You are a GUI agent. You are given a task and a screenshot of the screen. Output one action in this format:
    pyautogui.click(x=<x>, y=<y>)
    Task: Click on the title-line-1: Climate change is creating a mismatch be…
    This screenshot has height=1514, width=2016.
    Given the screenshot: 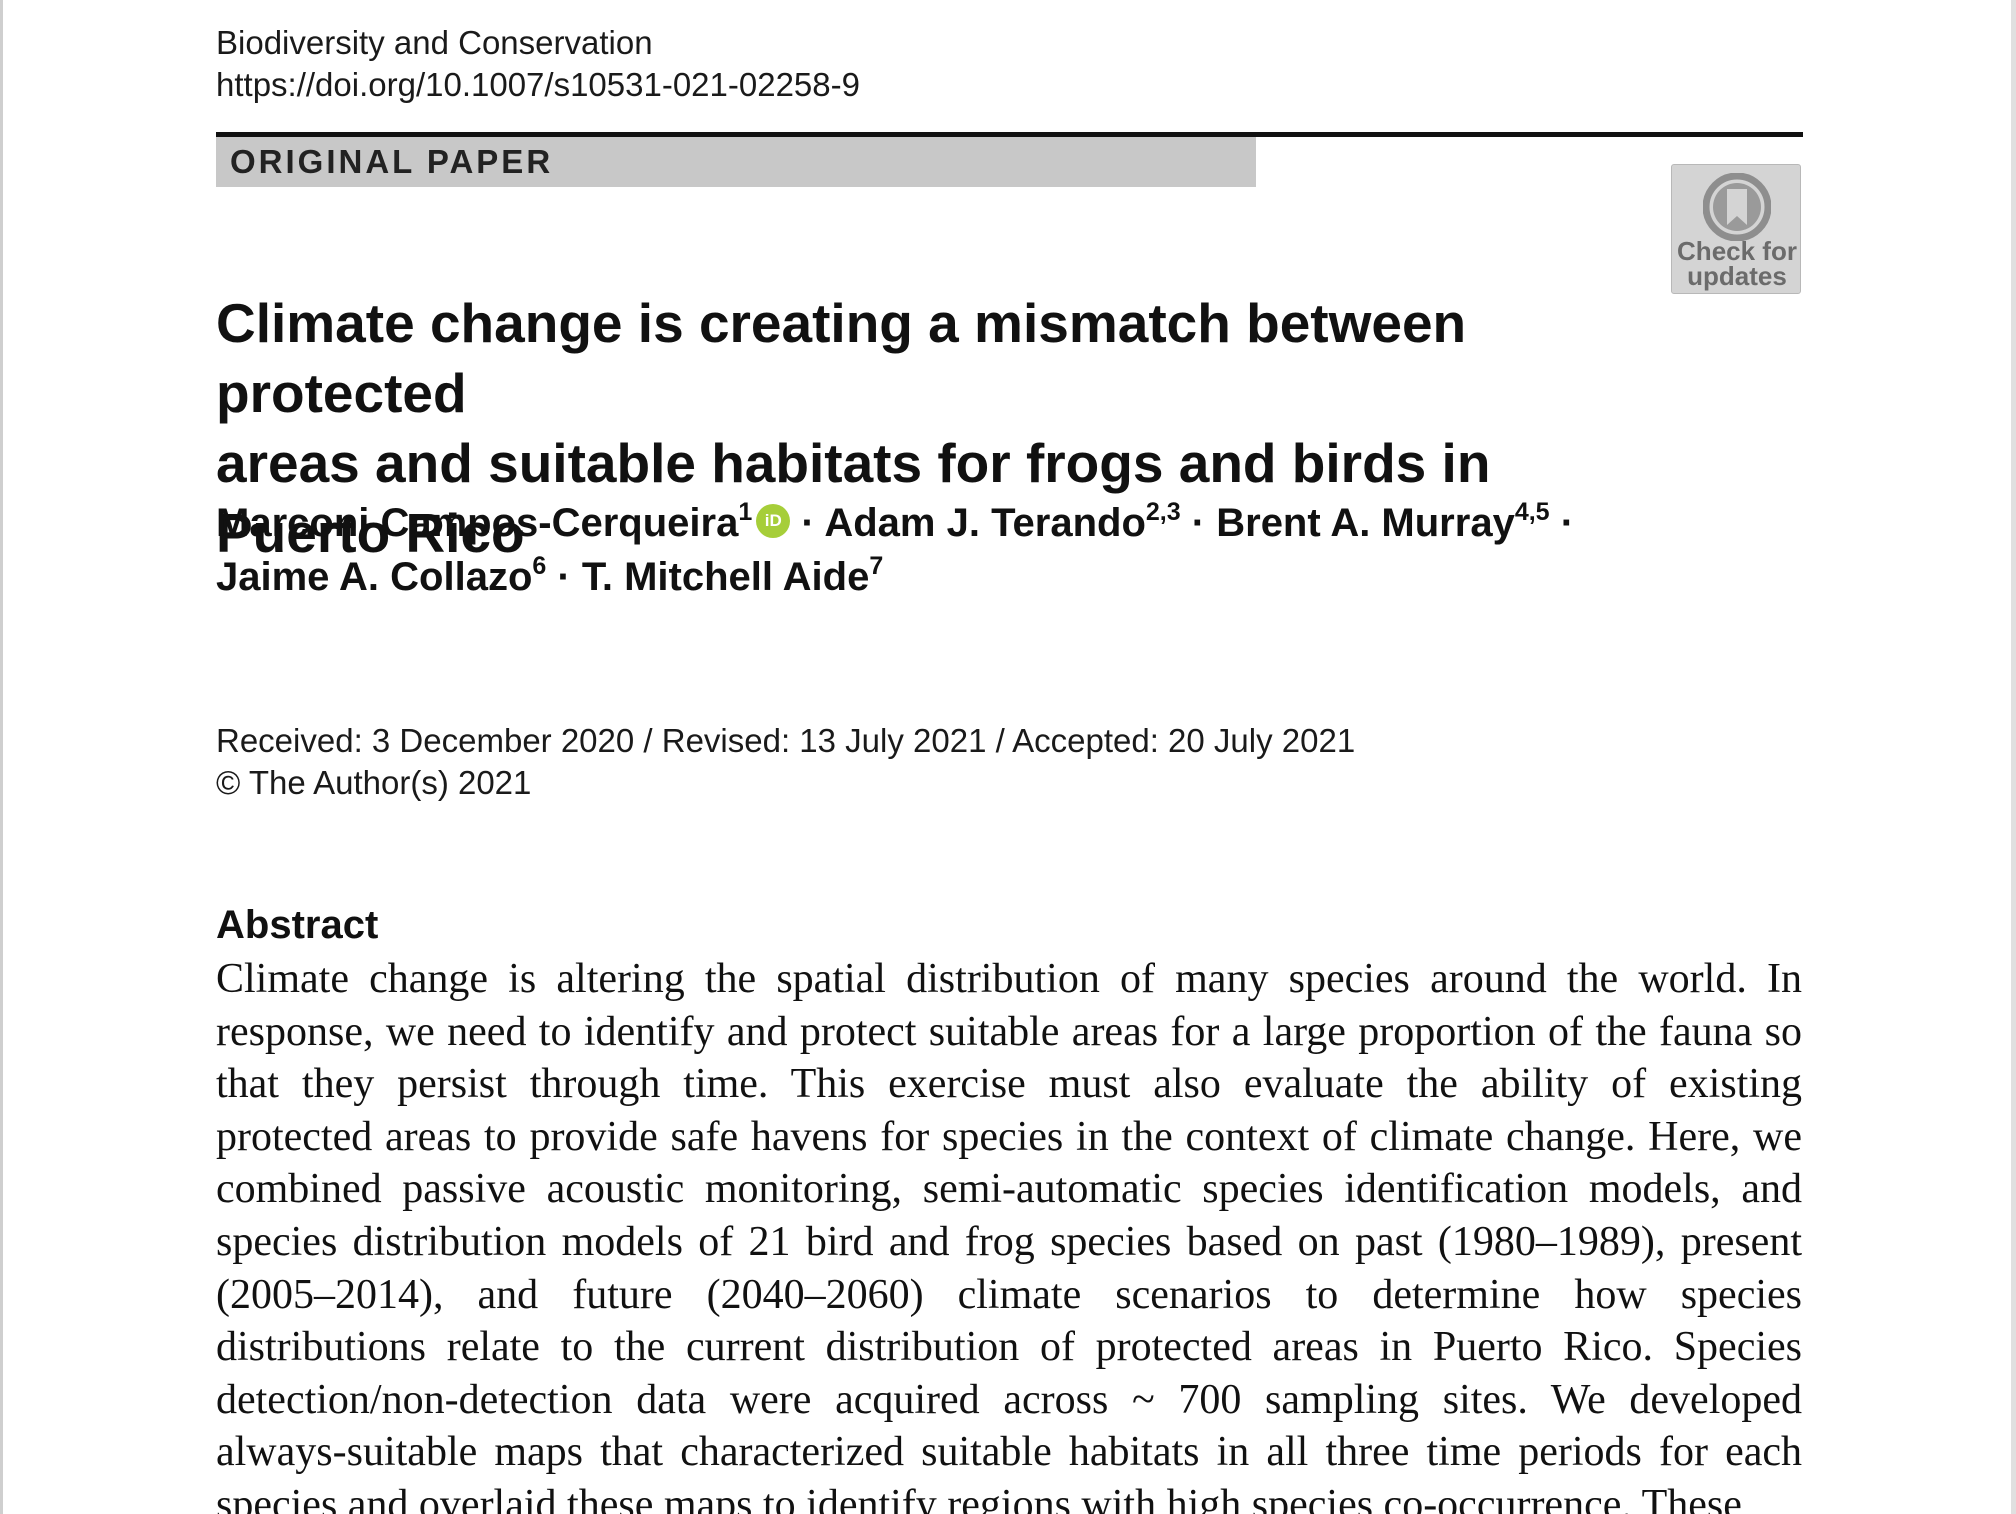 What is the action you would take?
    pyautogui.click(x=841, y=358)
    